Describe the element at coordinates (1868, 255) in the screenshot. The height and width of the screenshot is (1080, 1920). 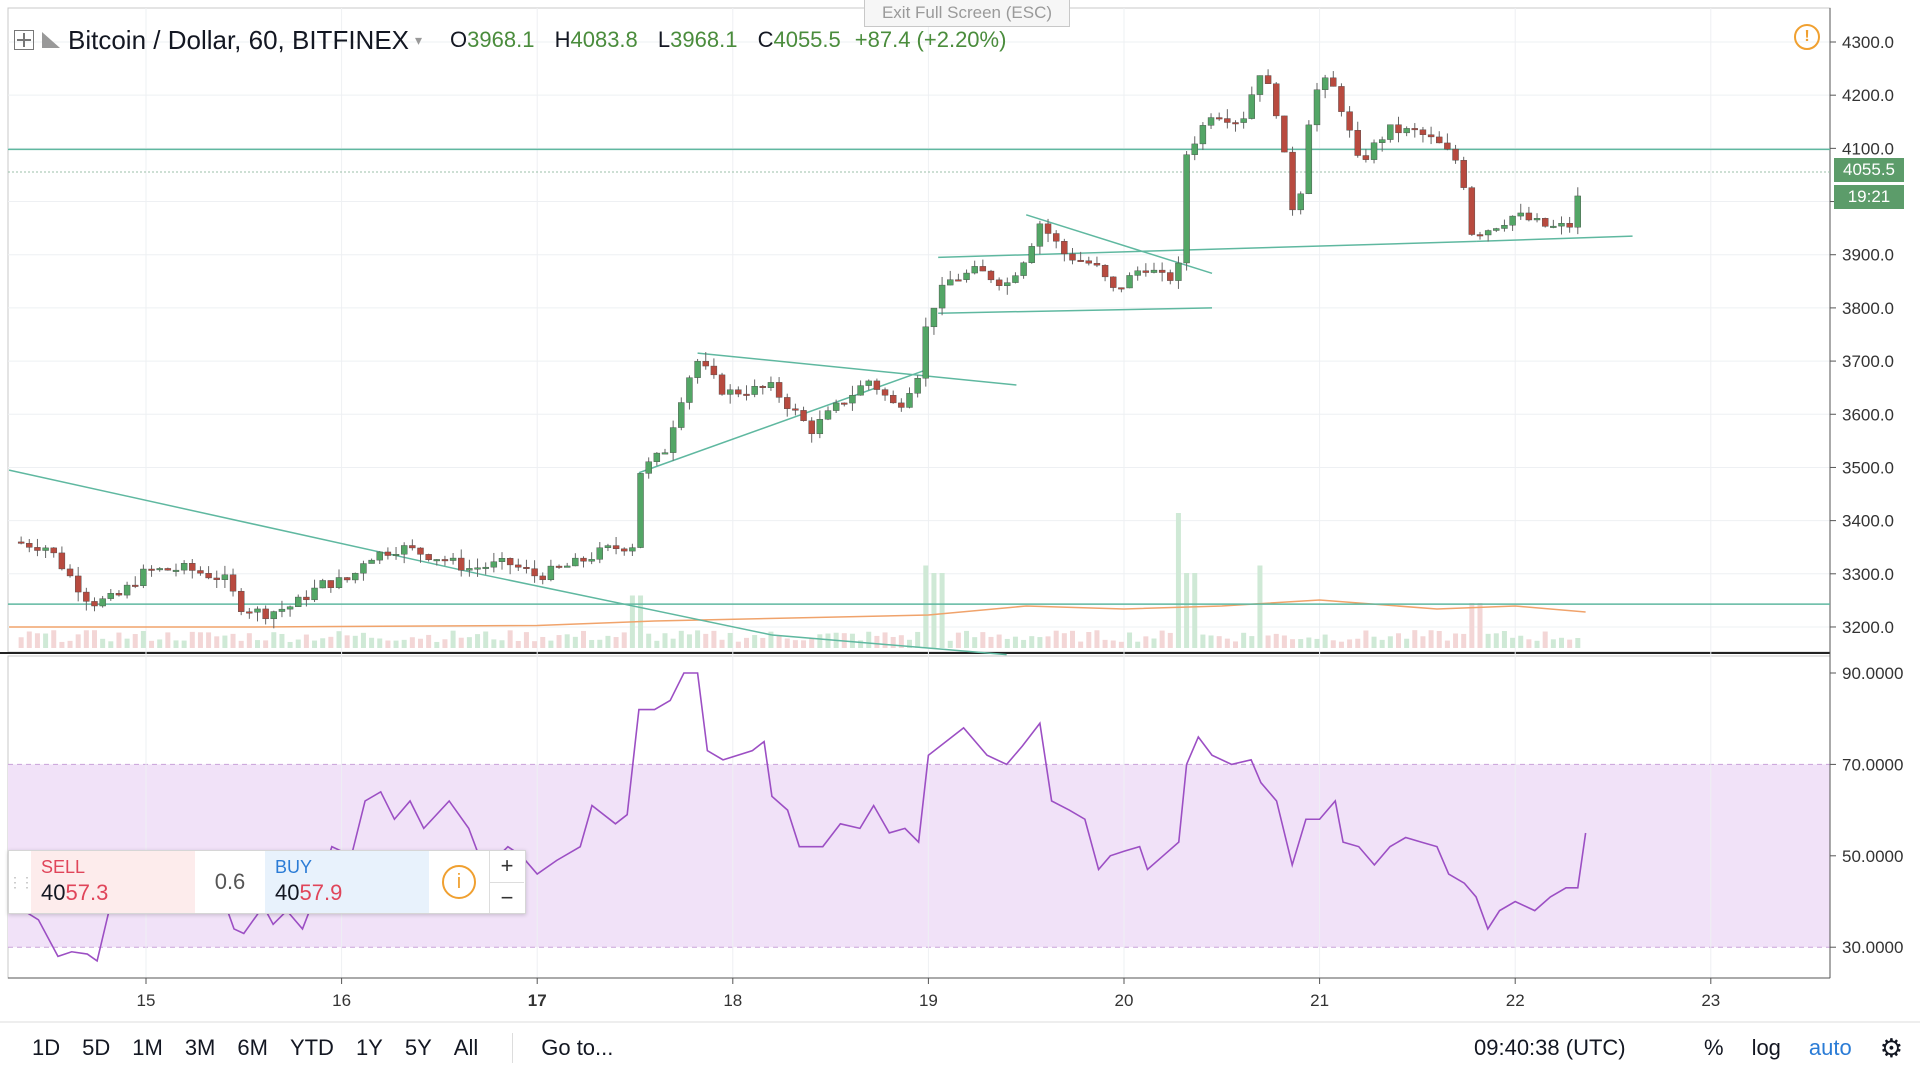
I see `y-tick-label: 3900.0` at that location.